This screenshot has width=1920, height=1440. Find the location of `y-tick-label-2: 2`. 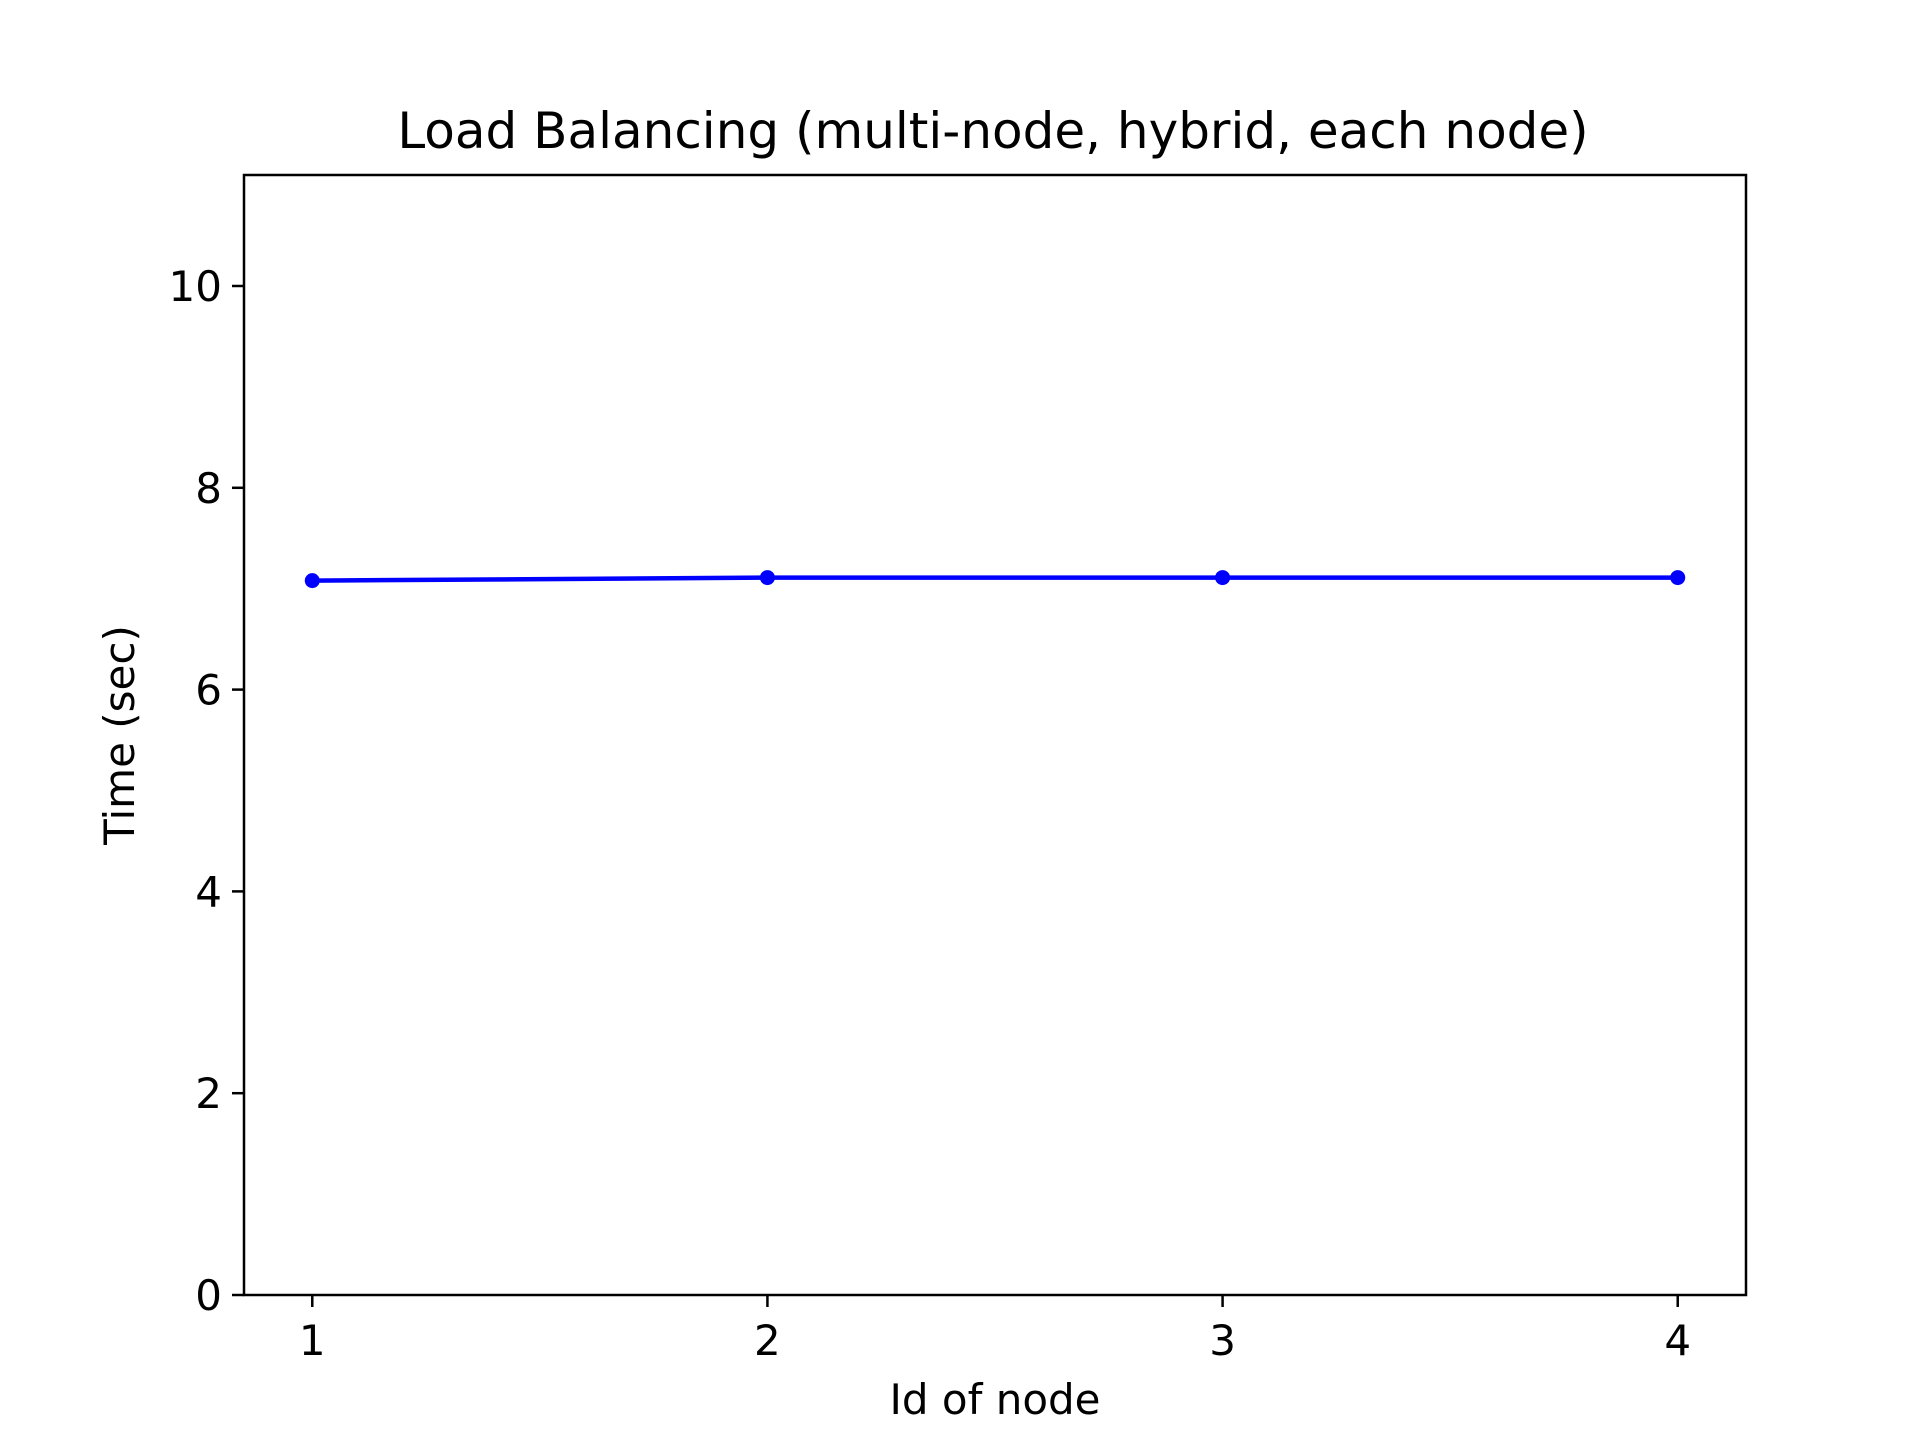

y-tick-label-2: 2 is located at coordinates (208, 1093).